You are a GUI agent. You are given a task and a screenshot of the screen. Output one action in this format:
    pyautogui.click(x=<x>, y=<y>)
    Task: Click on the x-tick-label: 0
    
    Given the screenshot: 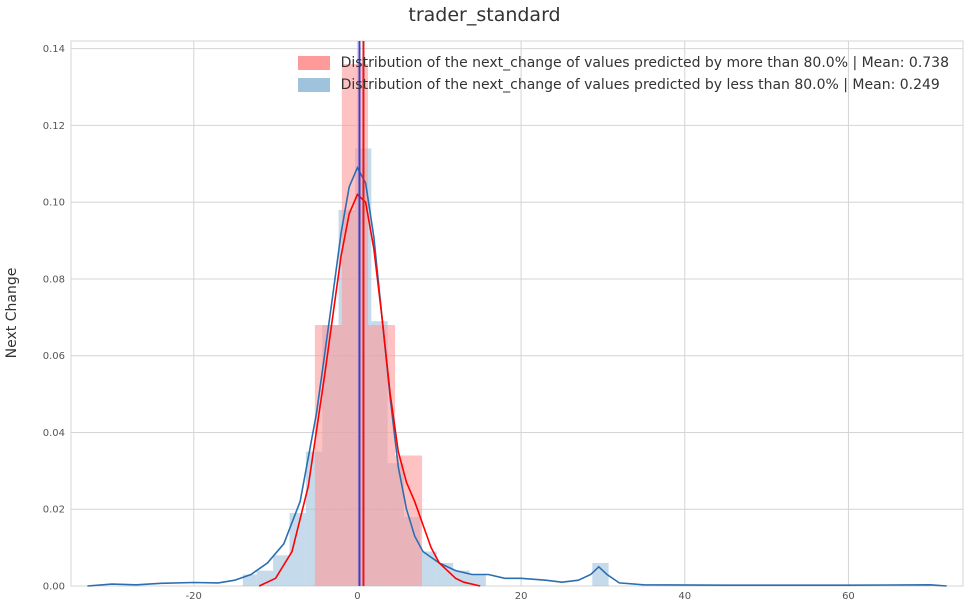 What is the action you would take?
    pyautogui.click(x=357, y=596)
    